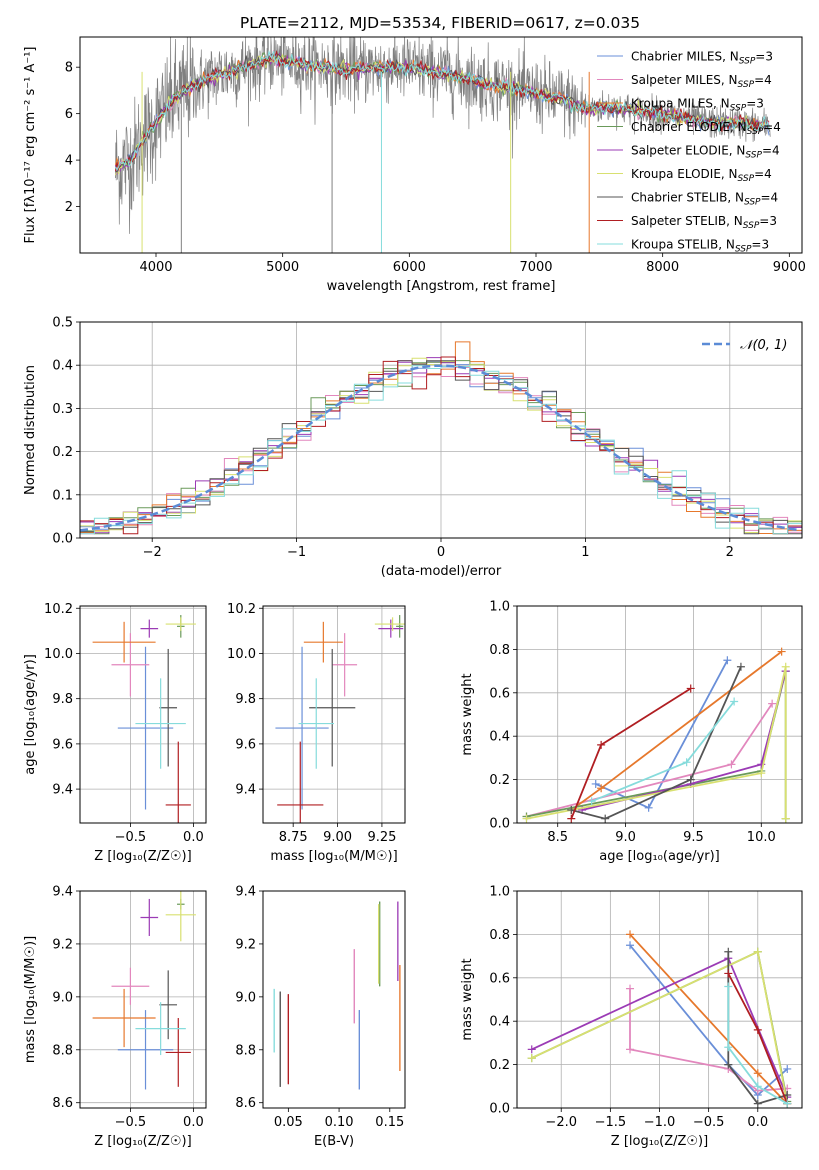 This screenshot has width=819, height=1170. I want to click on model-spectrum, so click(442, 110).